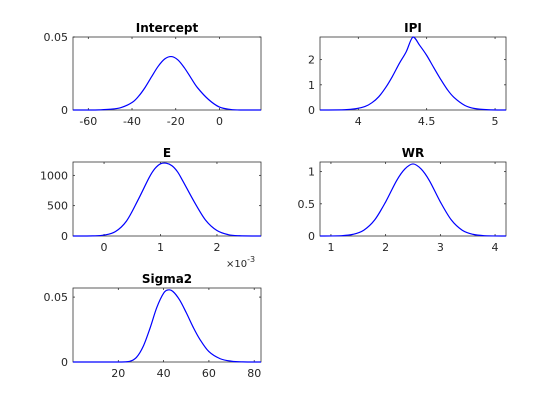 This screenshot has width=560, height=420. I want to click on x-tick-label: 4.5, so click(427, 121).